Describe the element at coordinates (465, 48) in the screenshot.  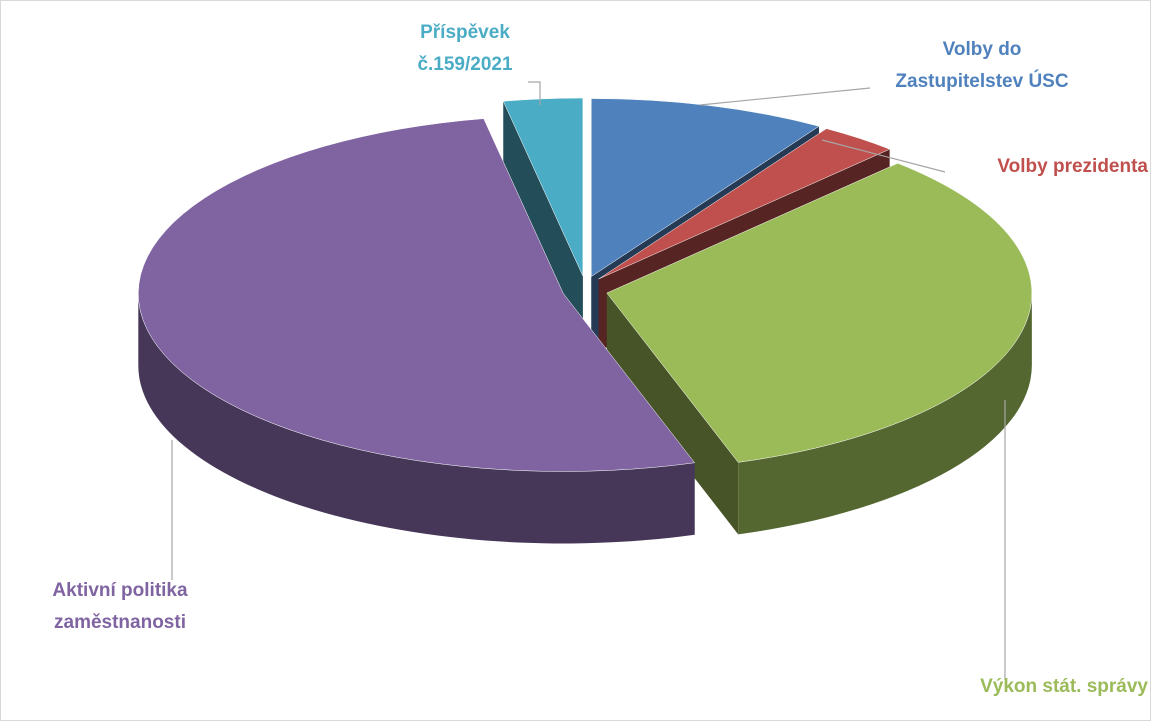
I see `slice-label: Příspěvek č.159/2021` at that location.